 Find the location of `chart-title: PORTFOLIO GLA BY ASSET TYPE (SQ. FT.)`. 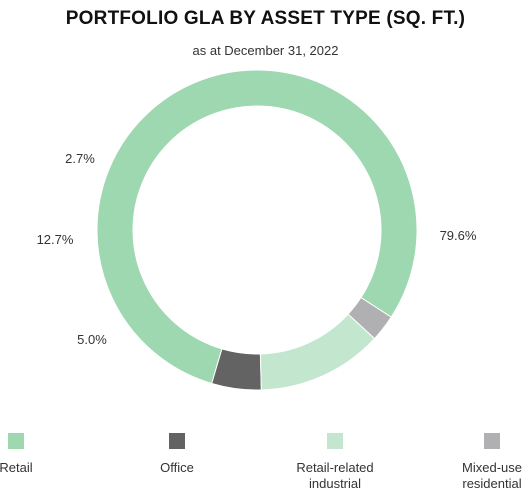

chart-title: PORTFOLIO GLA BY ASSET TYPE (SQ. FT.) is located at coordinates (265, 18).